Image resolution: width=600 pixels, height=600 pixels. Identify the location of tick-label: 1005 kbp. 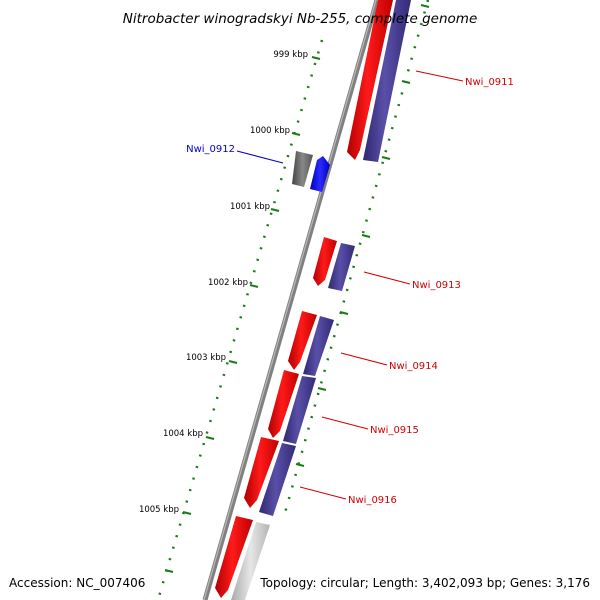
(159, 510).